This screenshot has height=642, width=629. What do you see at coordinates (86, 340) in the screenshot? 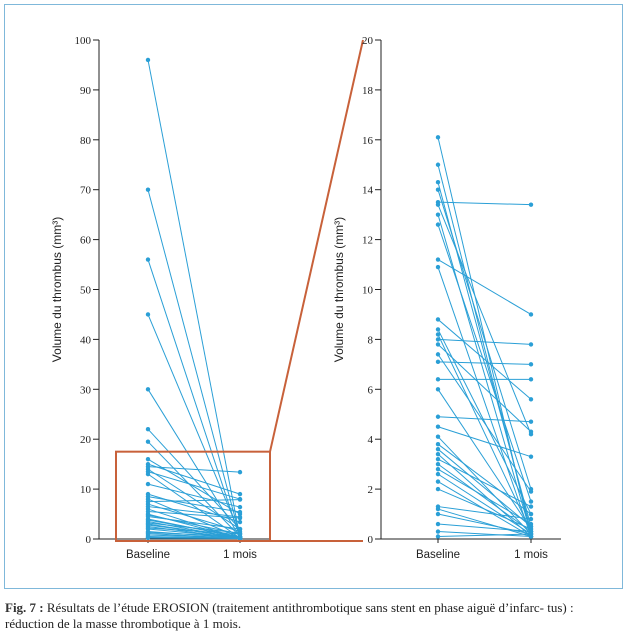
I see `y-tick-label: 40` at bounding box center [86, 340].